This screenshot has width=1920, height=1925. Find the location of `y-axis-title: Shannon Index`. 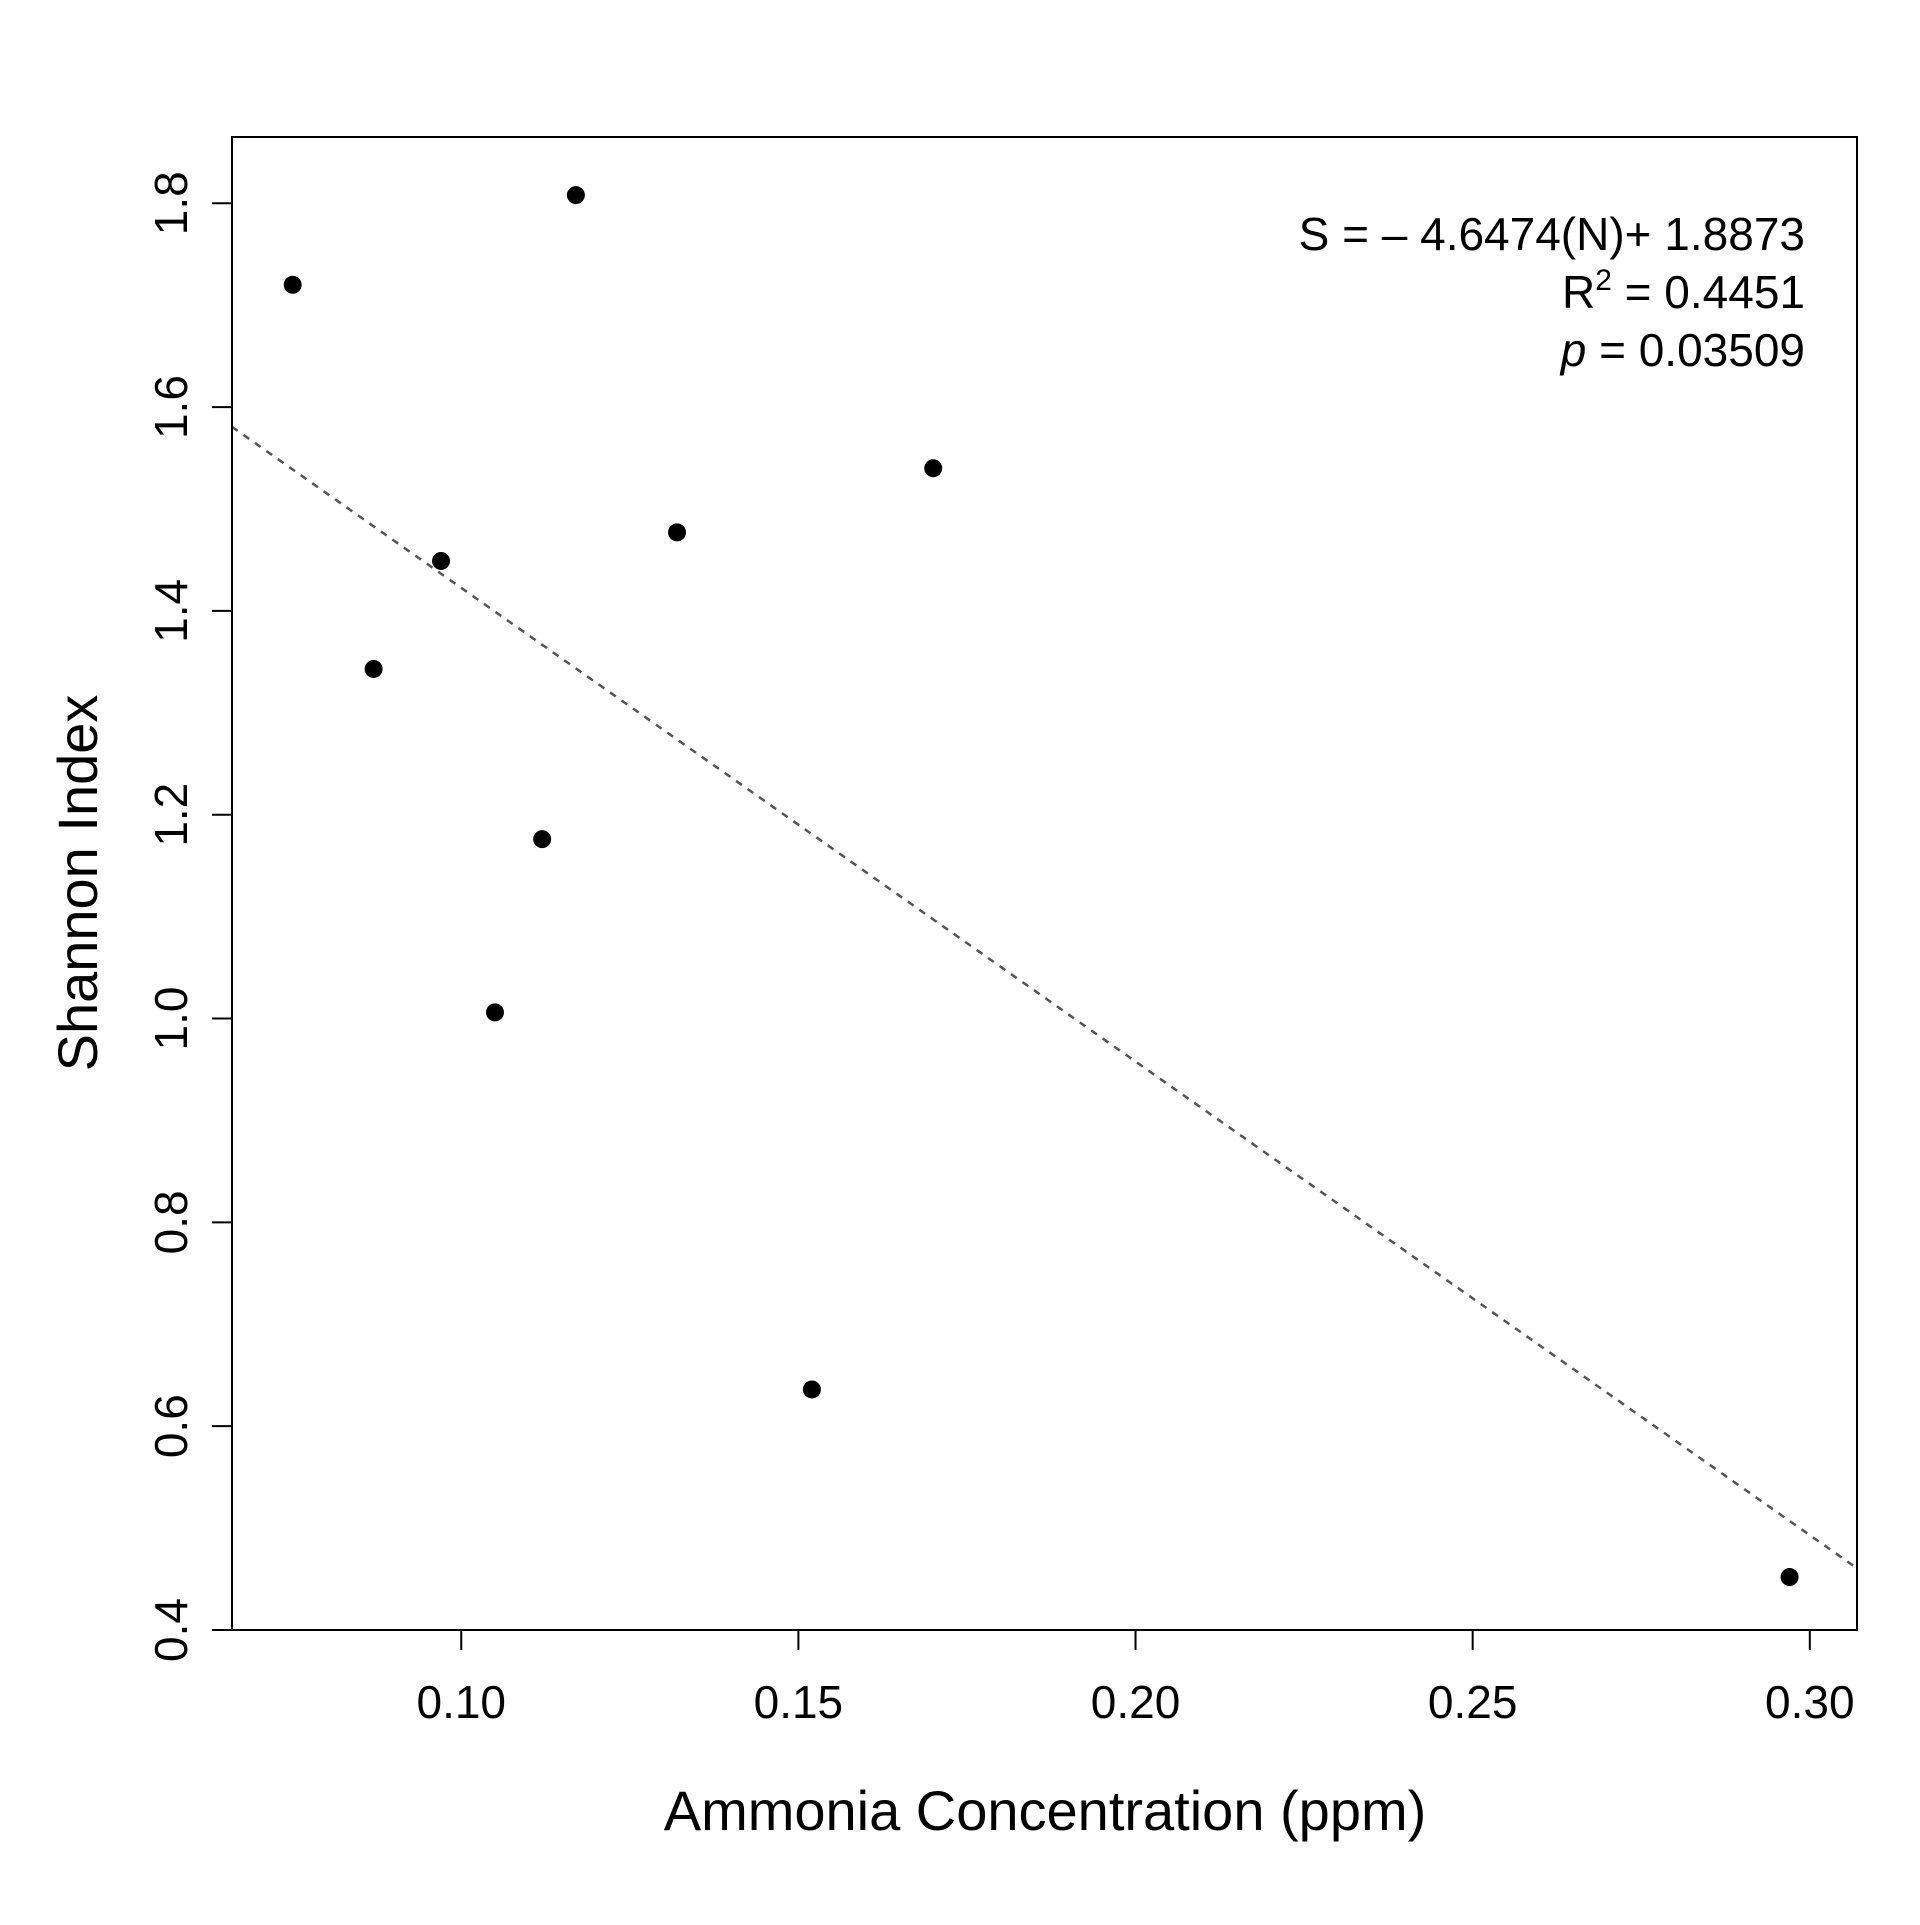

y-axis-title: Shannon Index is located at coordinates (77, 883).